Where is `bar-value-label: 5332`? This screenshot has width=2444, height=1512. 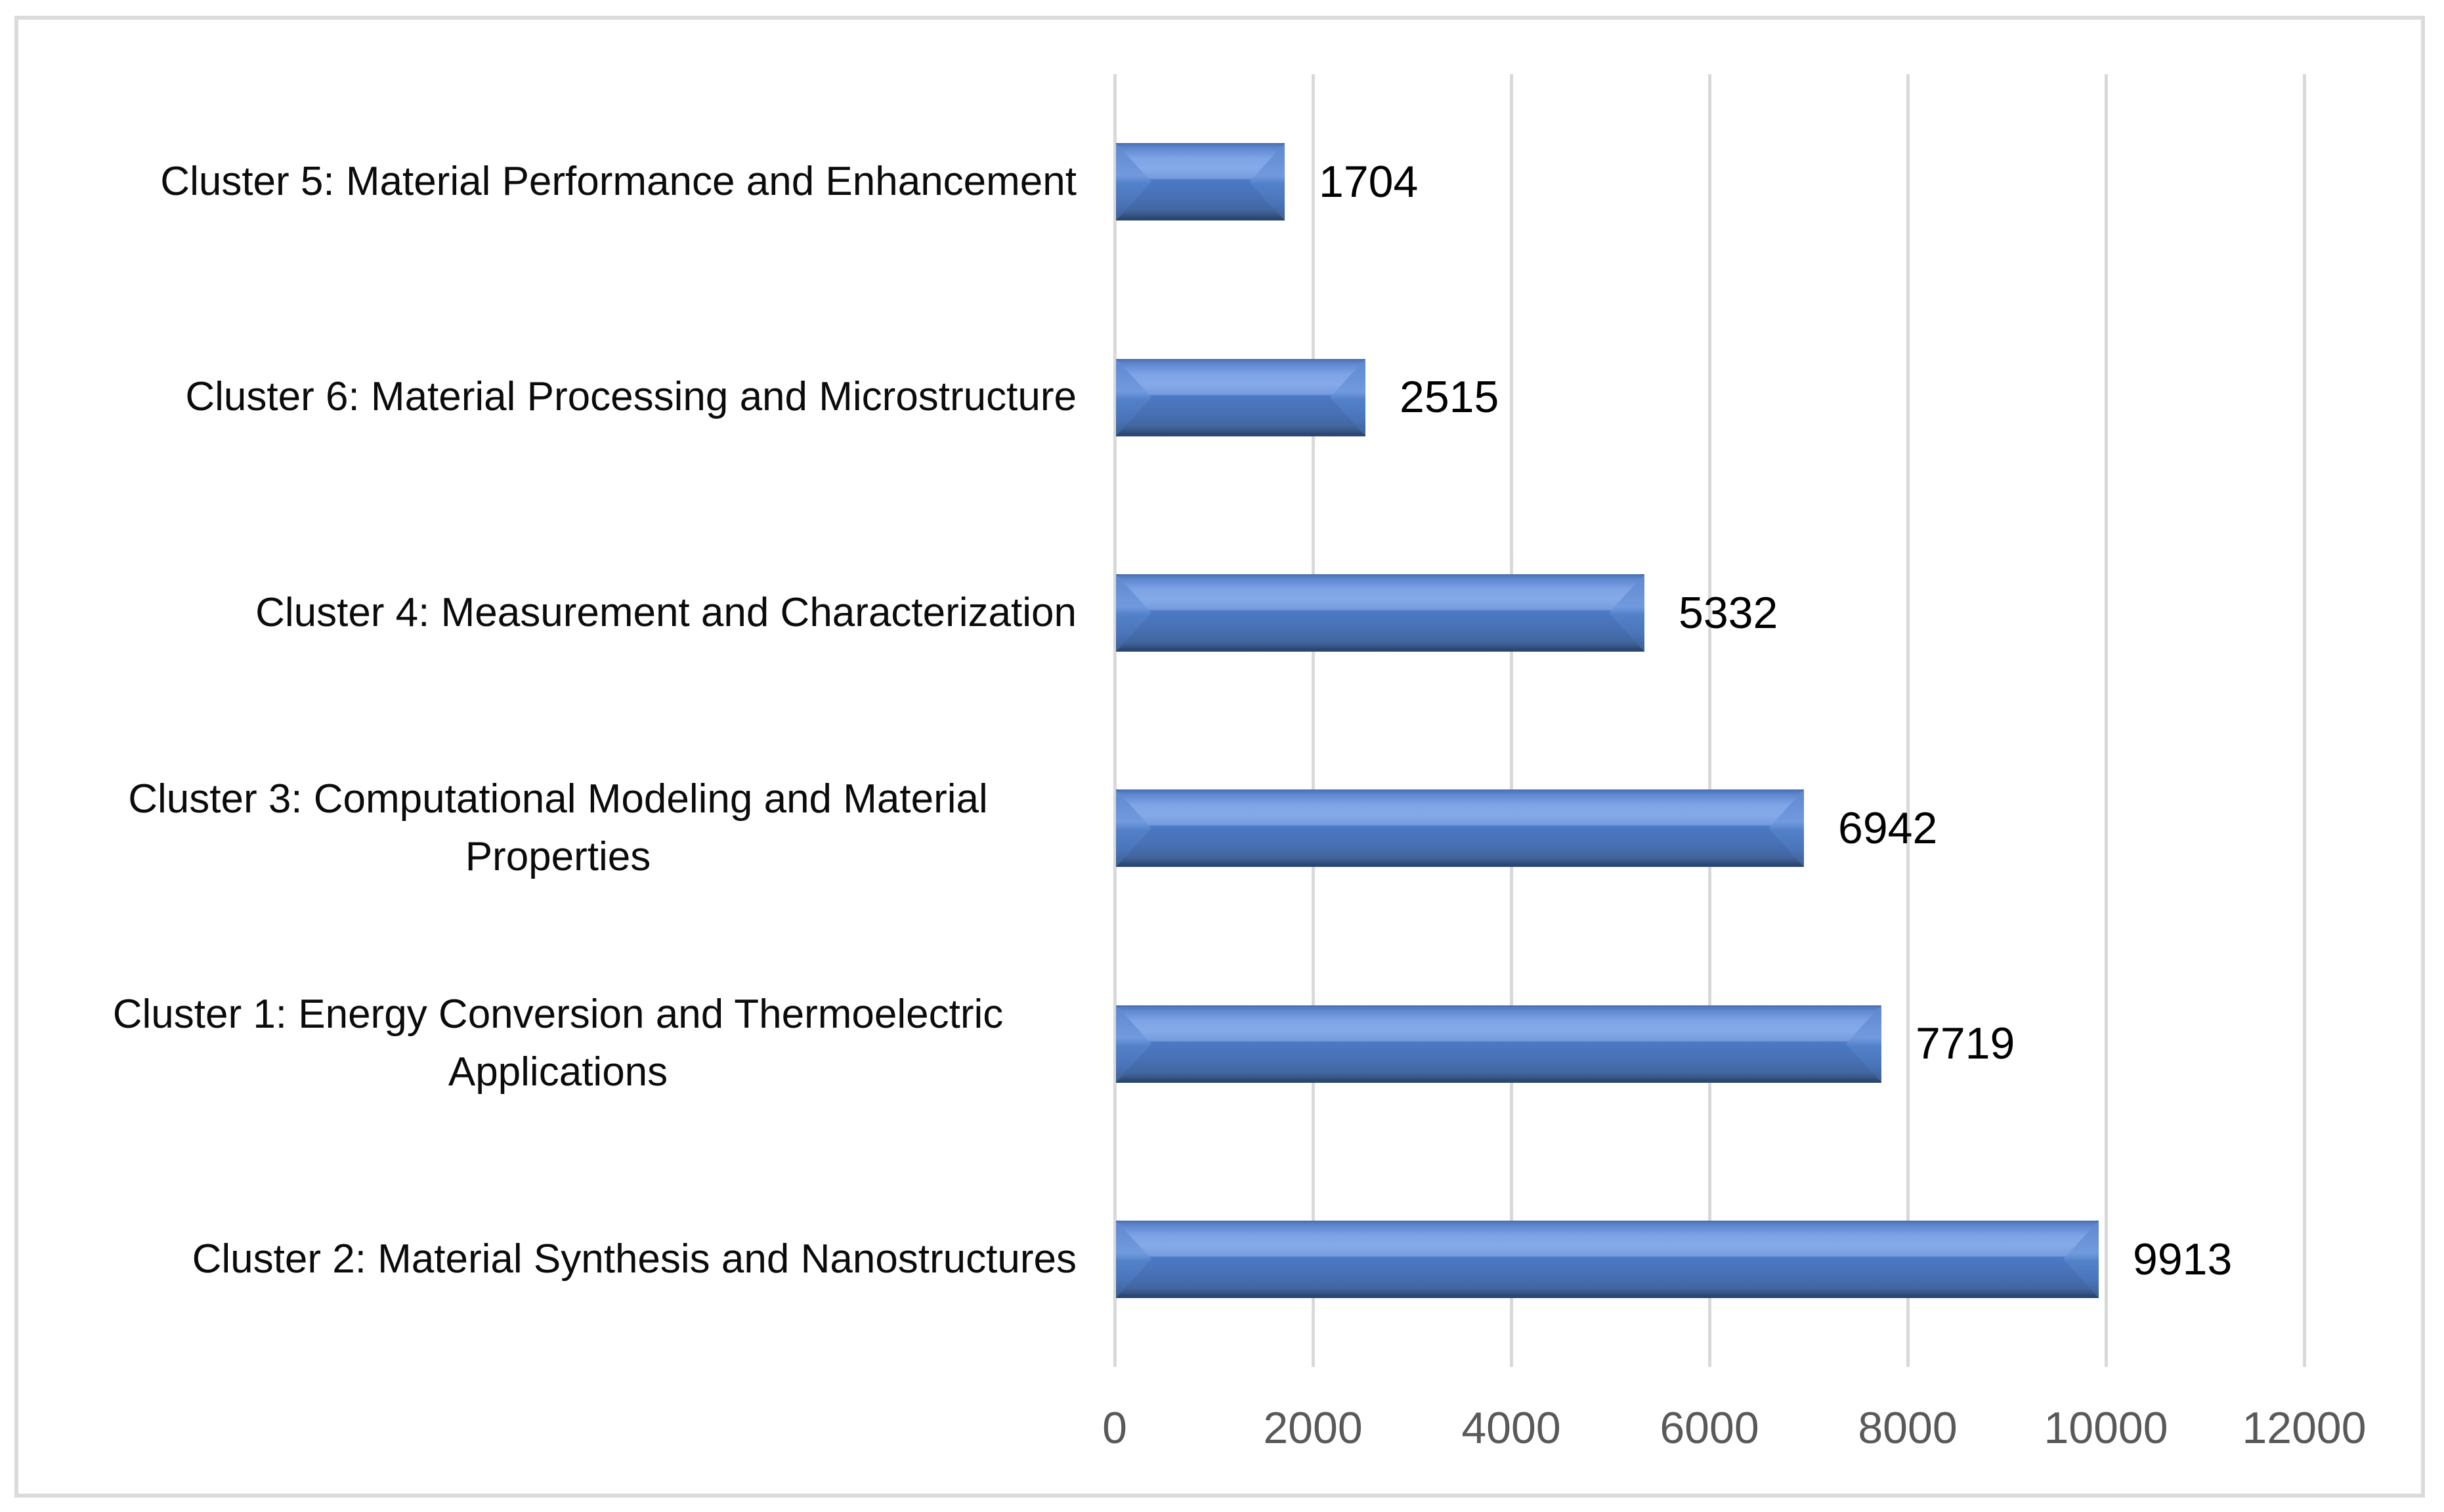 bar-value-label: 5332 is located at coordinates (1728, 612).